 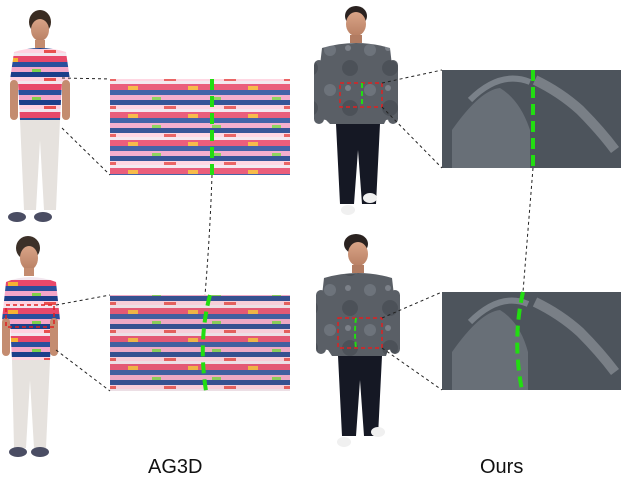 What do you see at coordinates (356, 110) in the screenshot?
I see `ours-figure-top` at bounding box center [356, 110].